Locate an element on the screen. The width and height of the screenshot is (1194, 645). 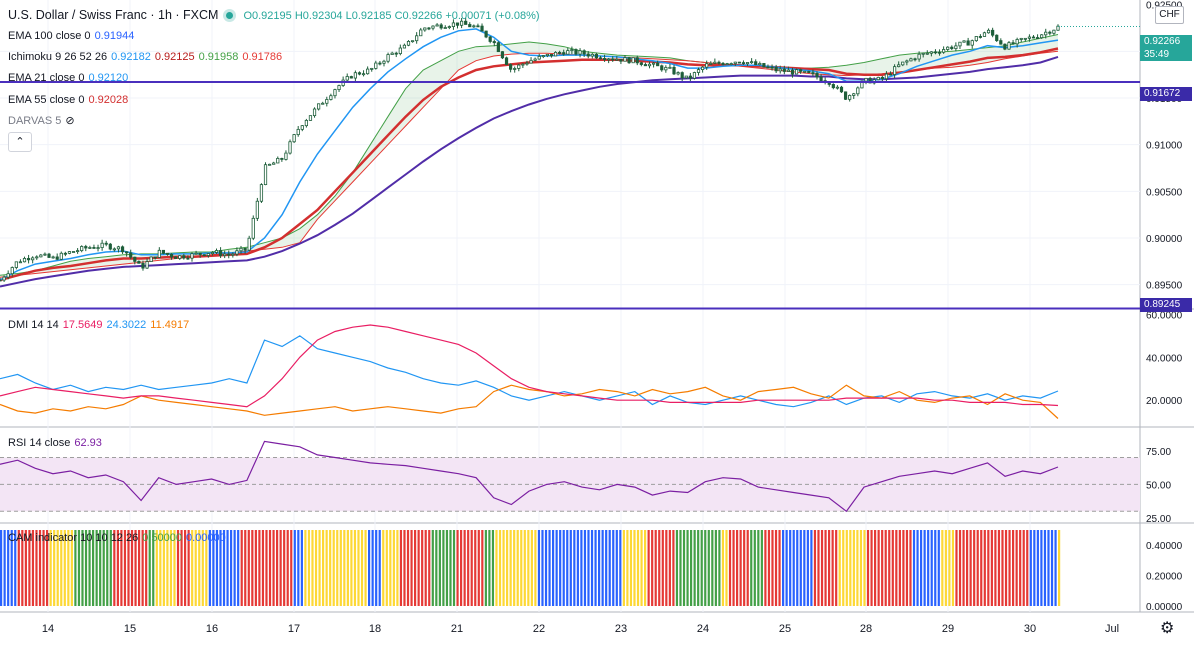
legend-value: 24.3022 is located at coordinates (126, 325).